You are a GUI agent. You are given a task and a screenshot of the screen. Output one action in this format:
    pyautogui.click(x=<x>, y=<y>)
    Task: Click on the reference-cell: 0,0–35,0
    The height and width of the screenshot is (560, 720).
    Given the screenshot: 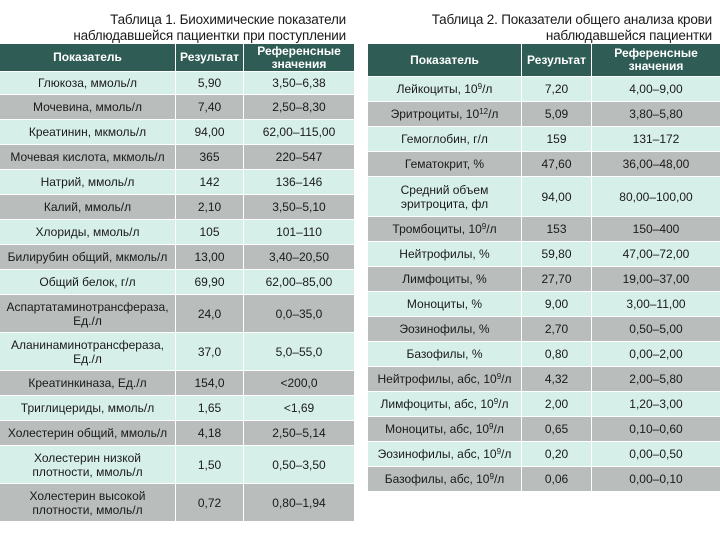 What is the action you would take?
    pyautogui.click(x=299, y=314)
    